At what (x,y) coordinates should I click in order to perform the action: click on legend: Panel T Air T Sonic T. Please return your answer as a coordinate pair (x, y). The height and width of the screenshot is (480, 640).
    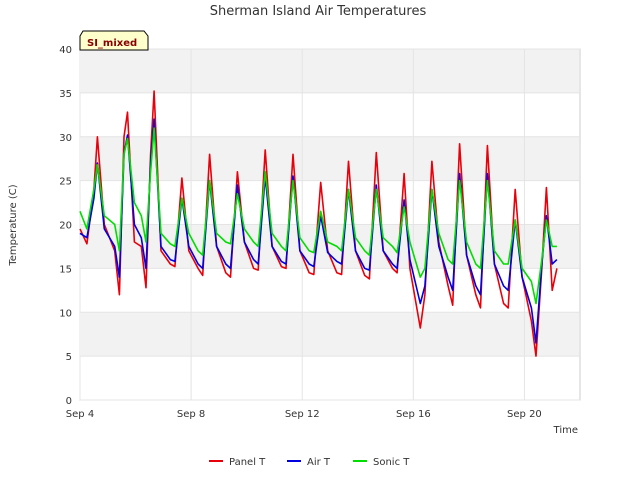
    Looking at the image, I should click on (309, 462).